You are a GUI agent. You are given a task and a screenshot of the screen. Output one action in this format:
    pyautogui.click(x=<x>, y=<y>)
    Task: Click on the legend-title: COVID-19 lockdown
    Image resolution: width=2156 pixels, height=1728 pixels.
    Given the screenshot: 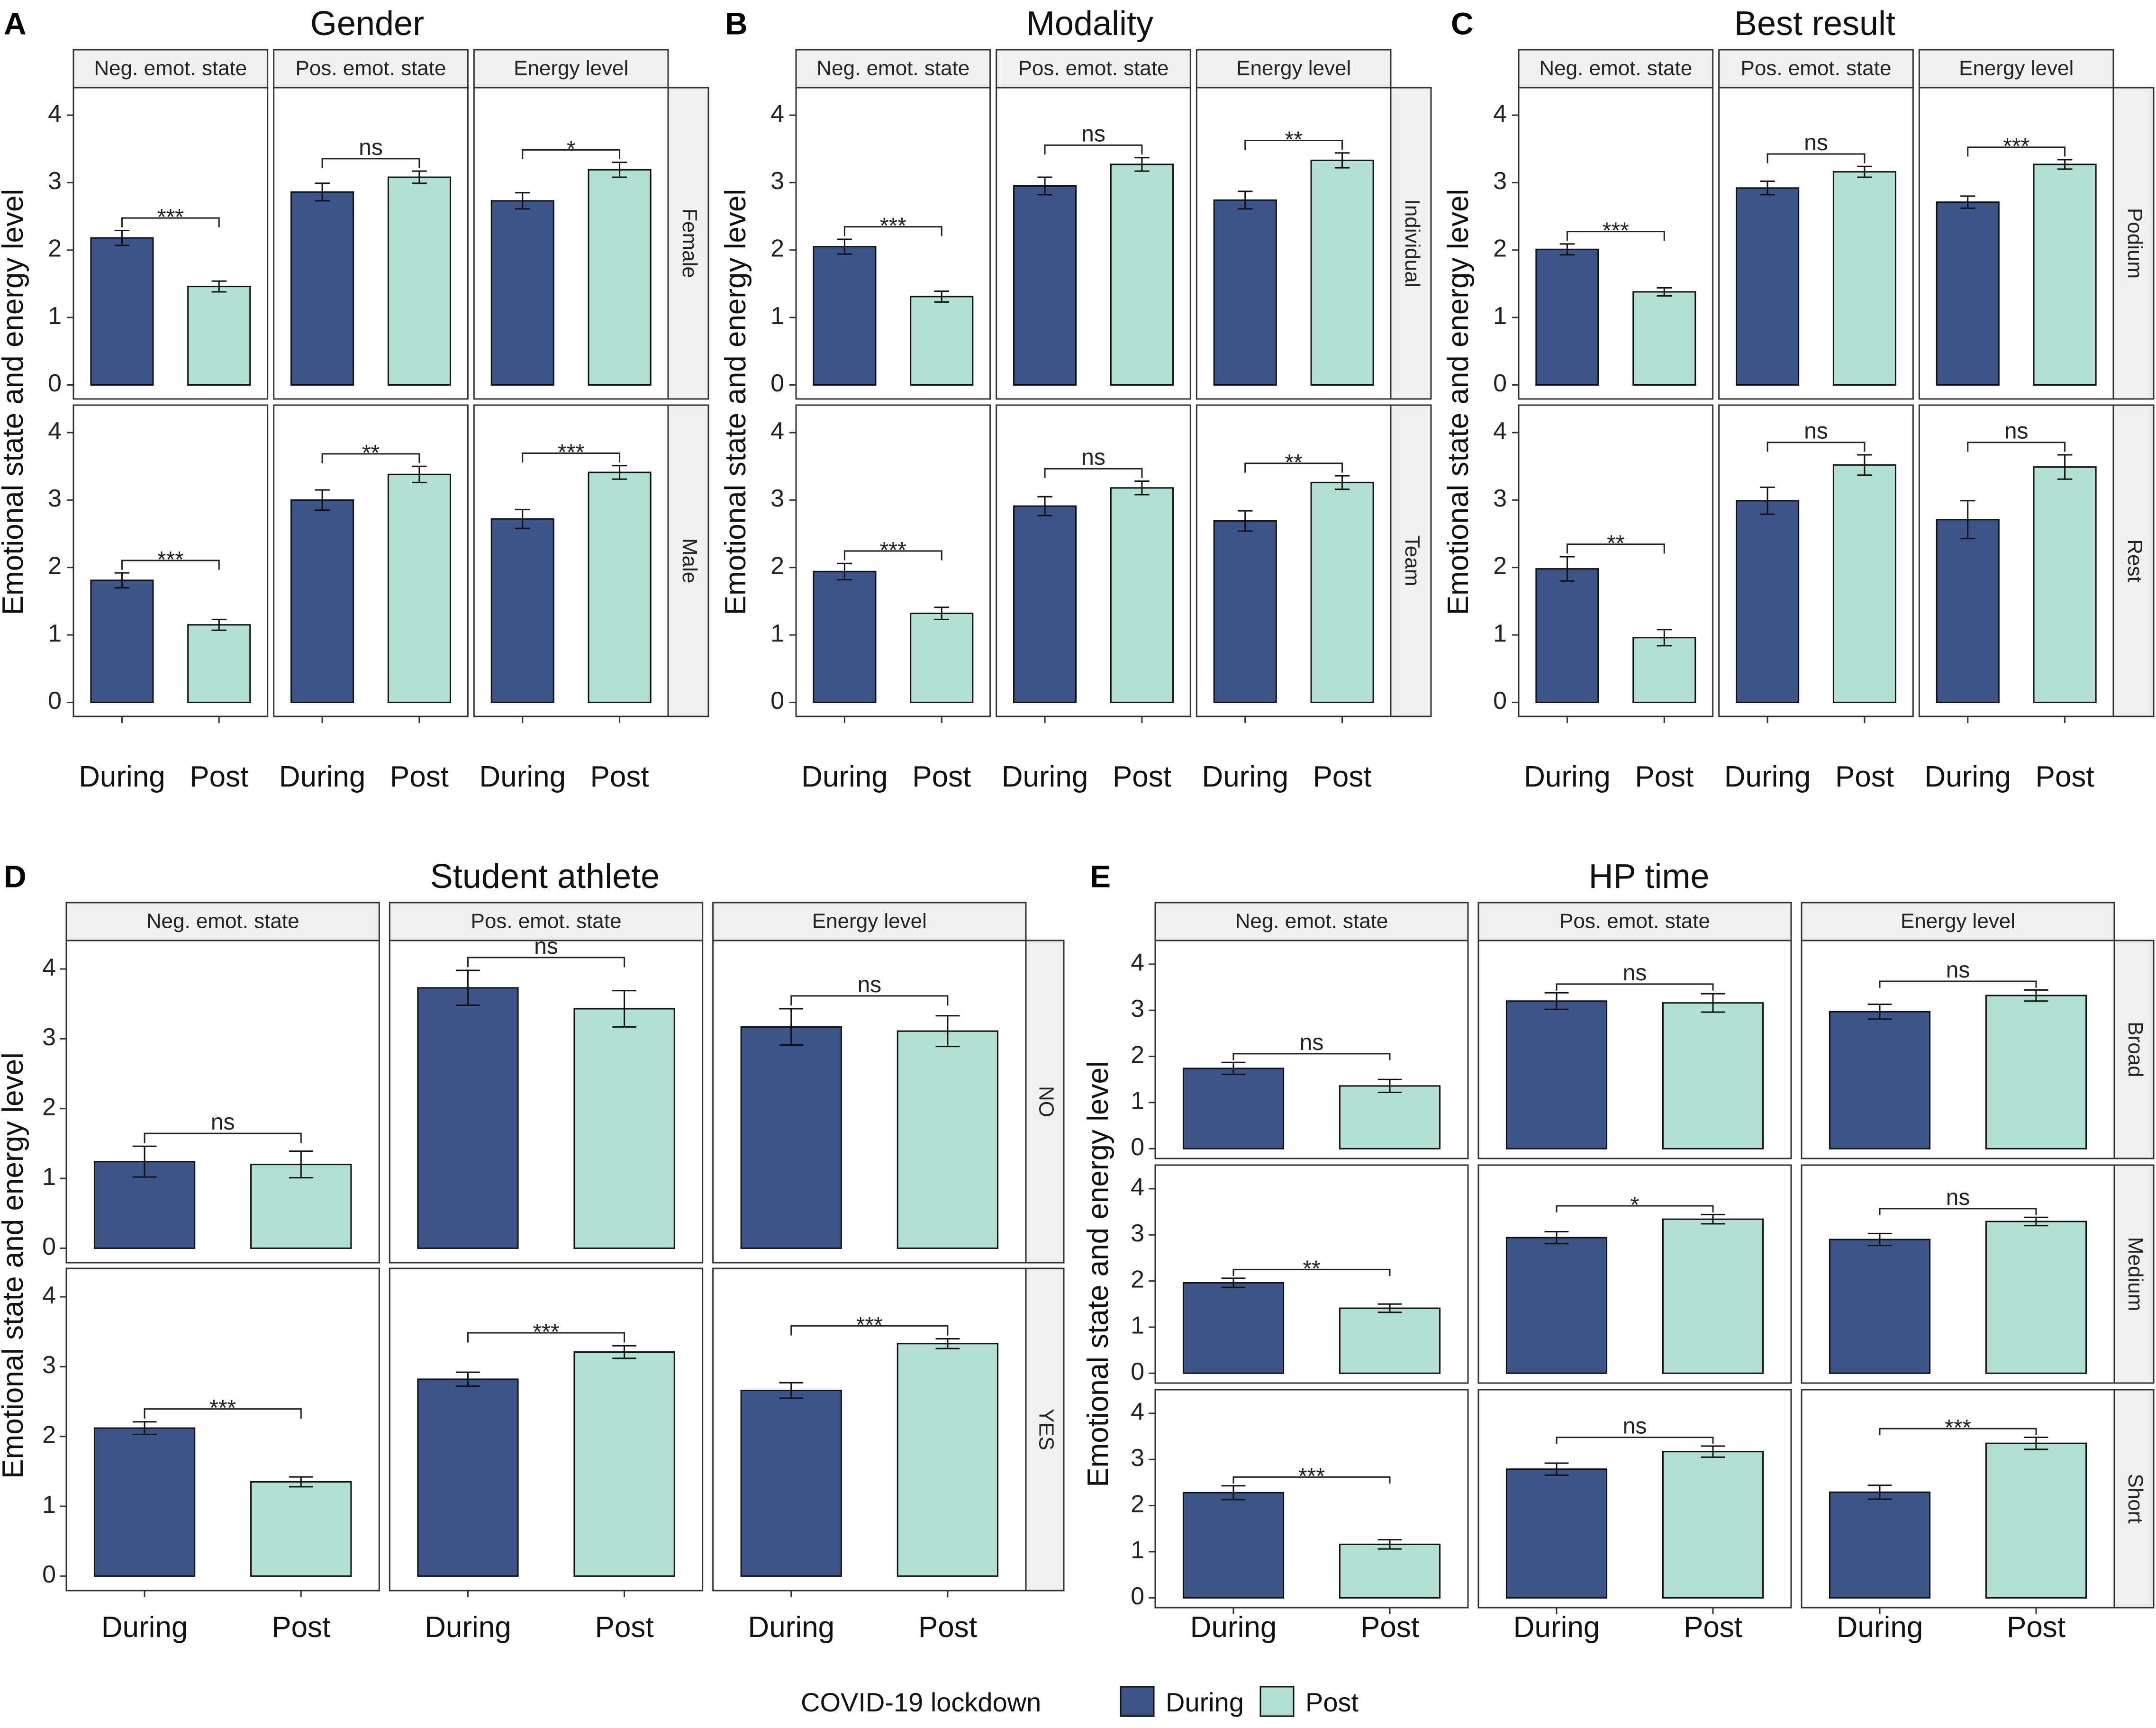 What is the action you would take?
    pyautogui.click(x=921, y=1702)
    